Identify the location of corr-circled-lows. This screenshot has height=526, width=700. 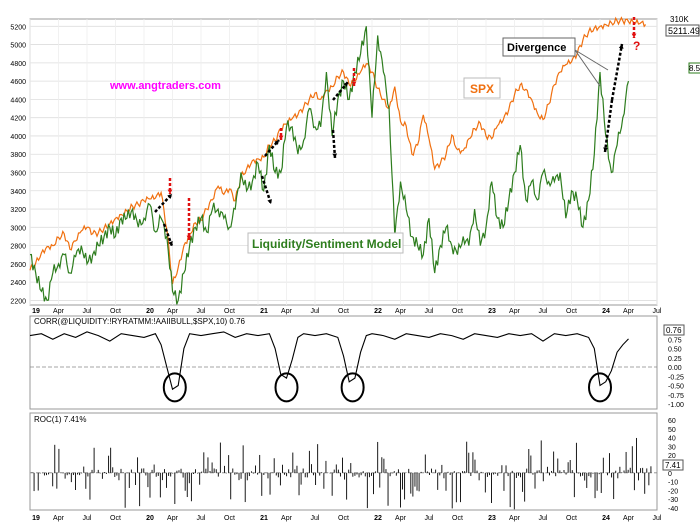
(387, 387).